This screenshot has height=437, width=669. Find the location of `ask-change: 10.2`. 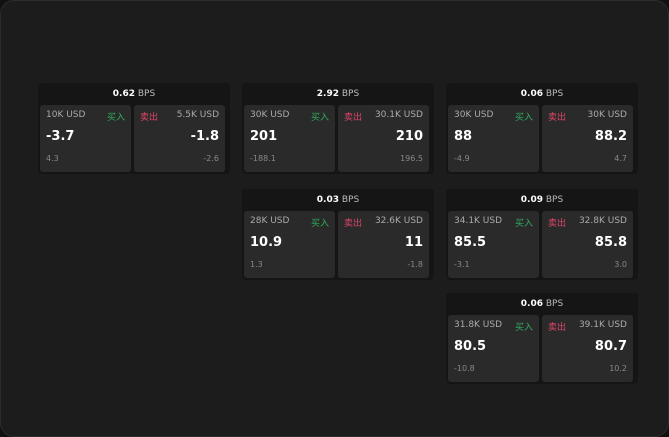

ask-change: 10.2 is located at coordinates (618, 368).